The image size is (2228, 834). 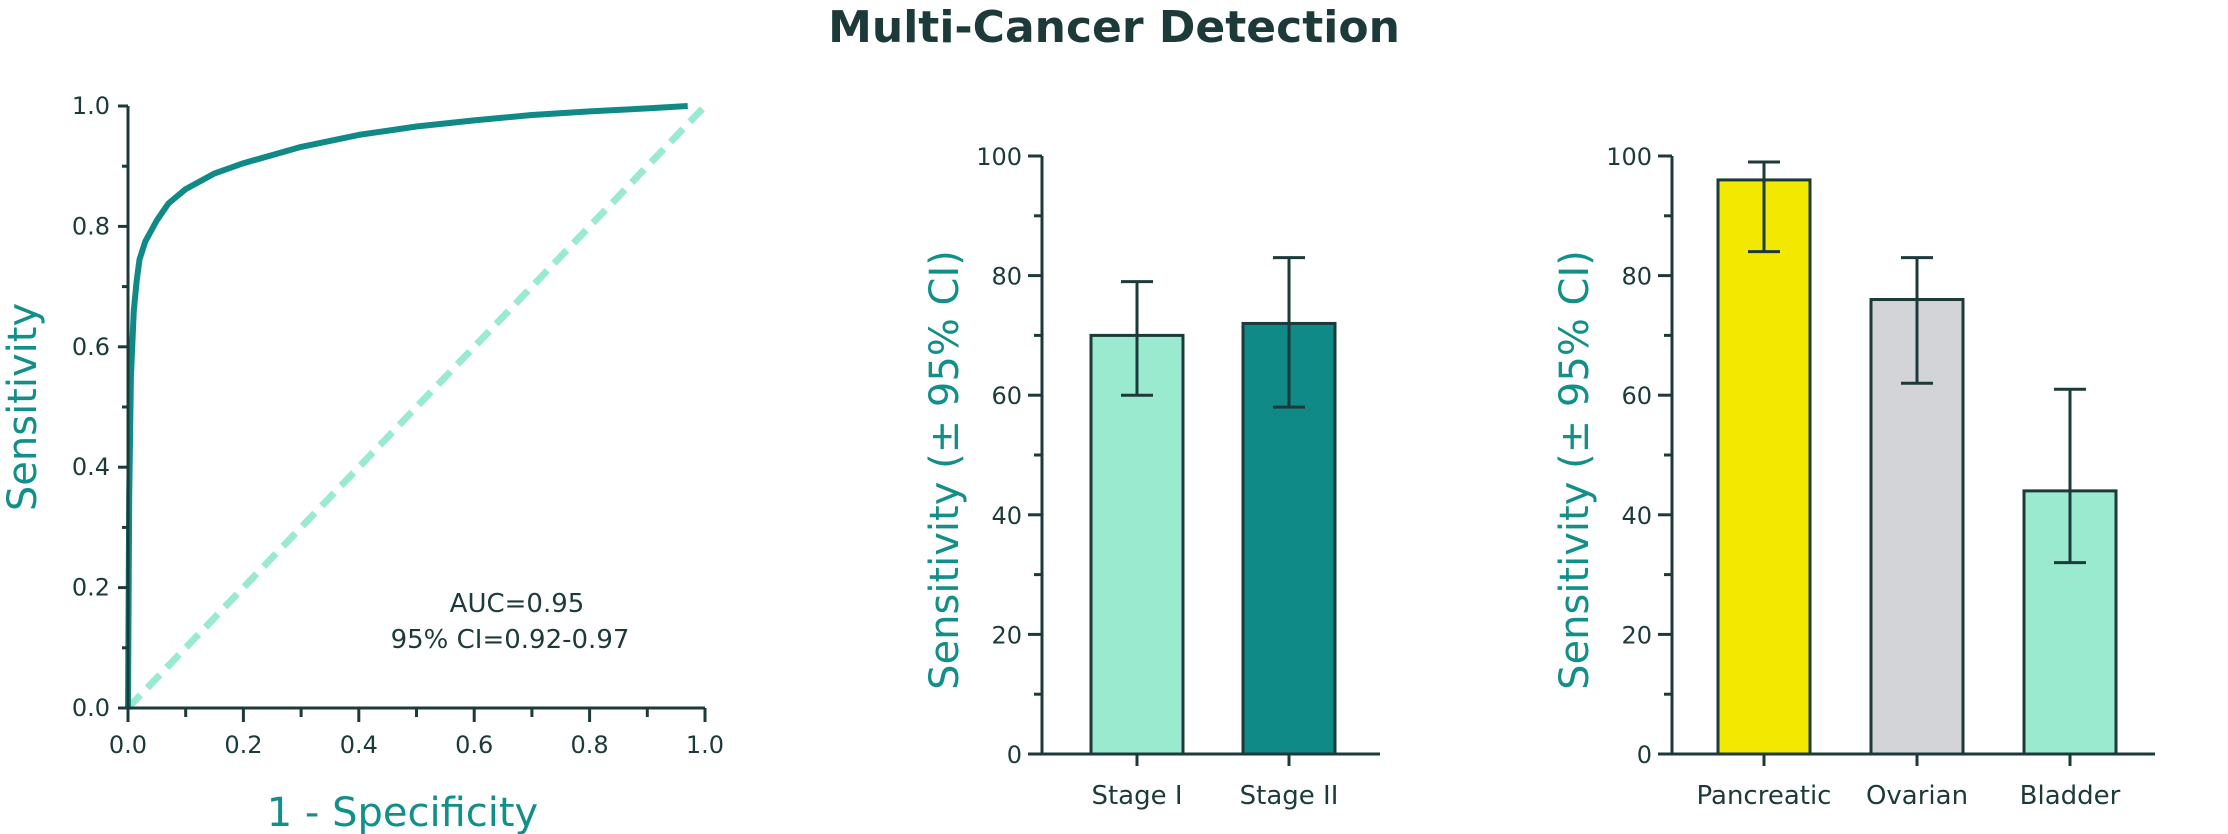 I want to click on stage-y-tick-label: 100, so click(x=999, y=157).